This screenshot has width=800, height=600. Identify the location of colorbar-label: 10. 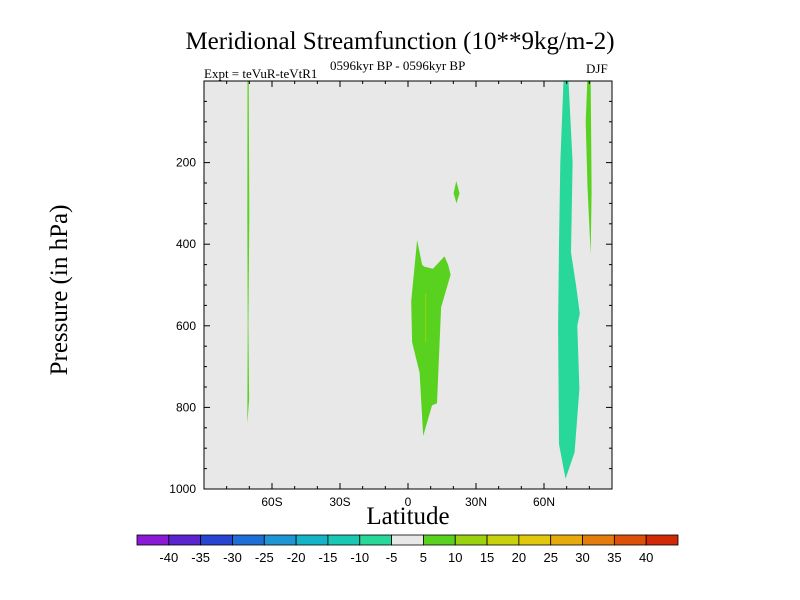
(455, 557).